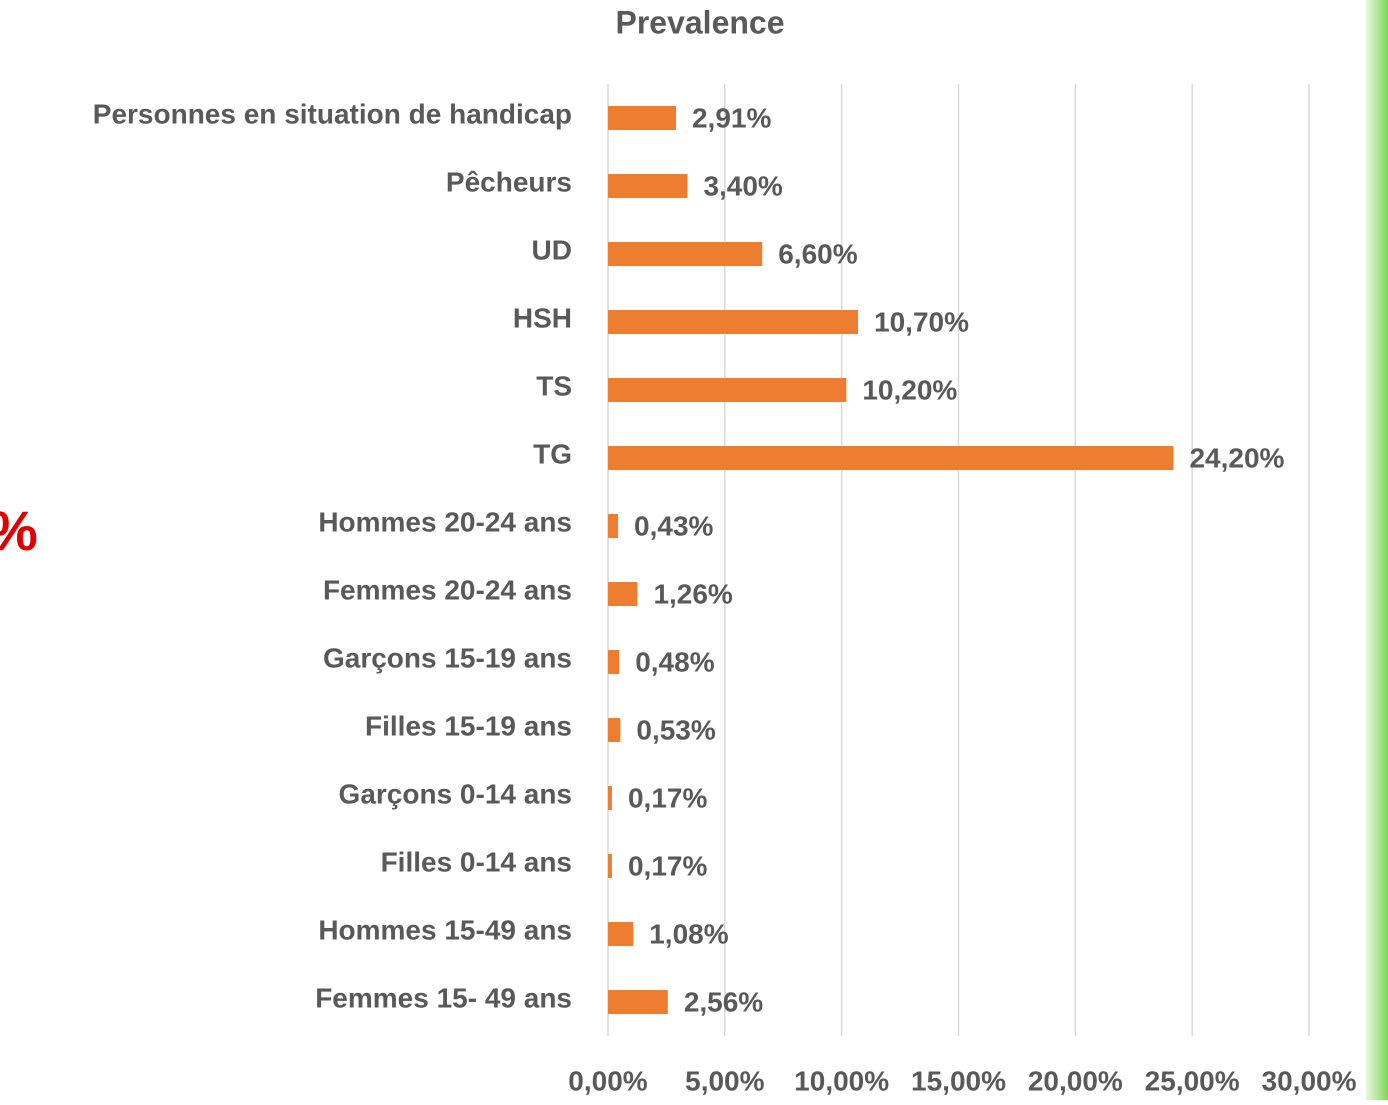 Image resolution: width=1388 pixels, height=1105 pixels. I want to click on y-tick-label: Femmes 15- 49 ans, so click(443, 997).